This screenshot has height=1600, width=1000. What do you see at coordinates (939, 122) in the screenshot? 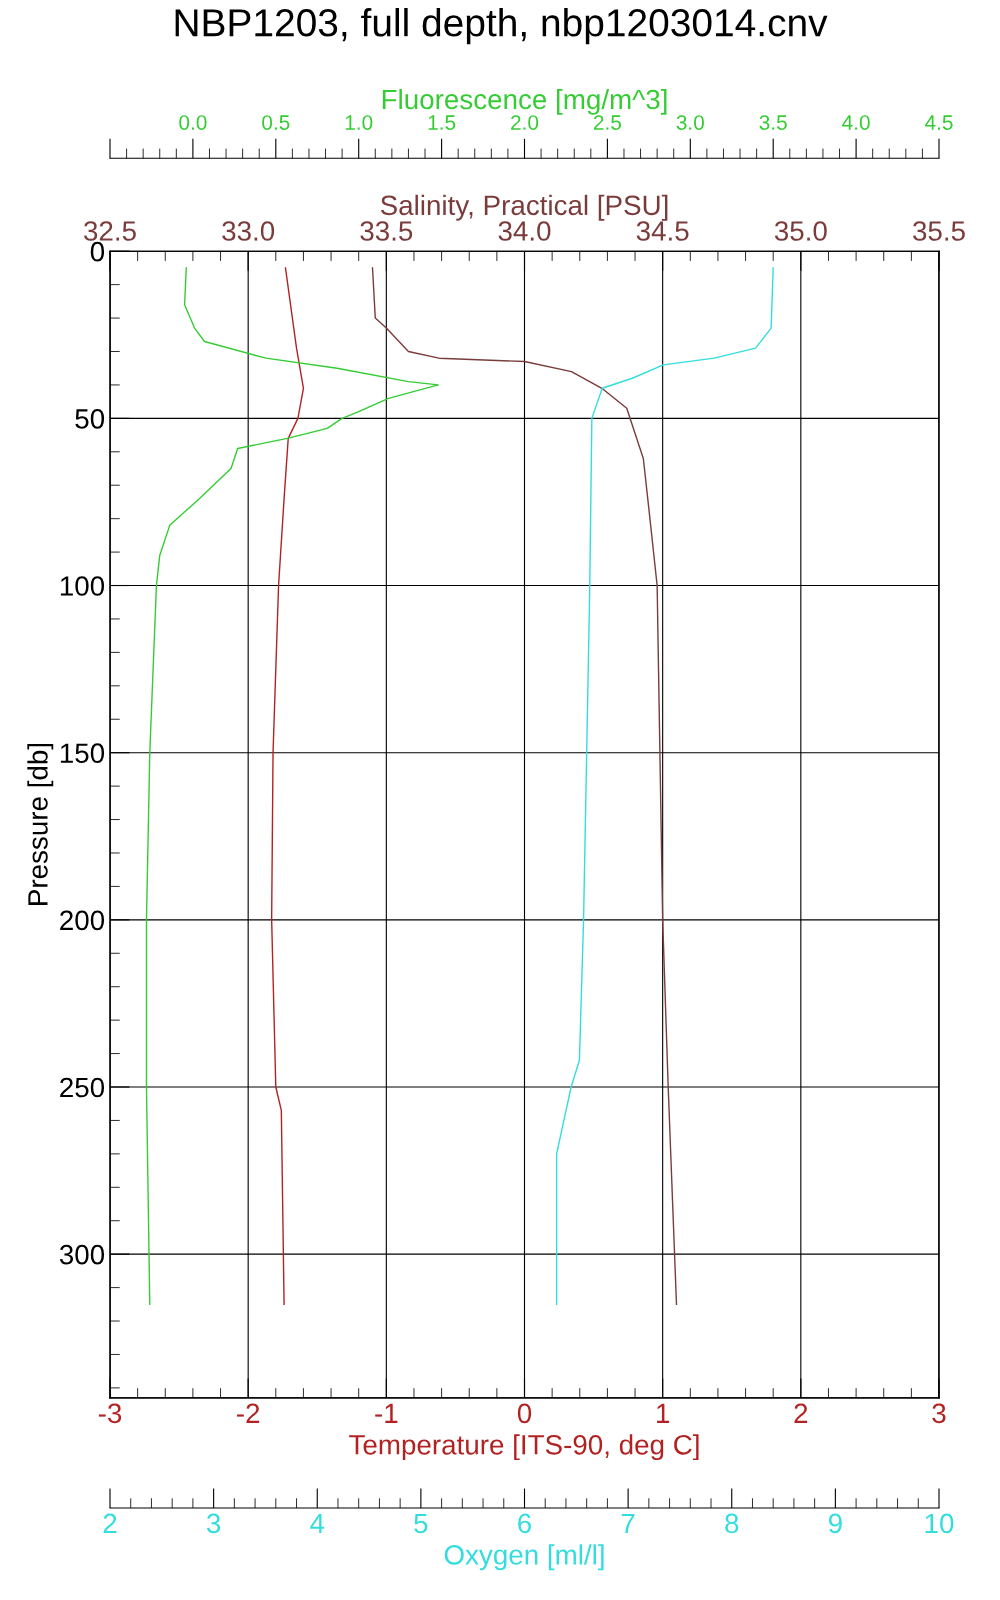
I see `x2-tick-label: 4.5` at bounding box center [939, 122].